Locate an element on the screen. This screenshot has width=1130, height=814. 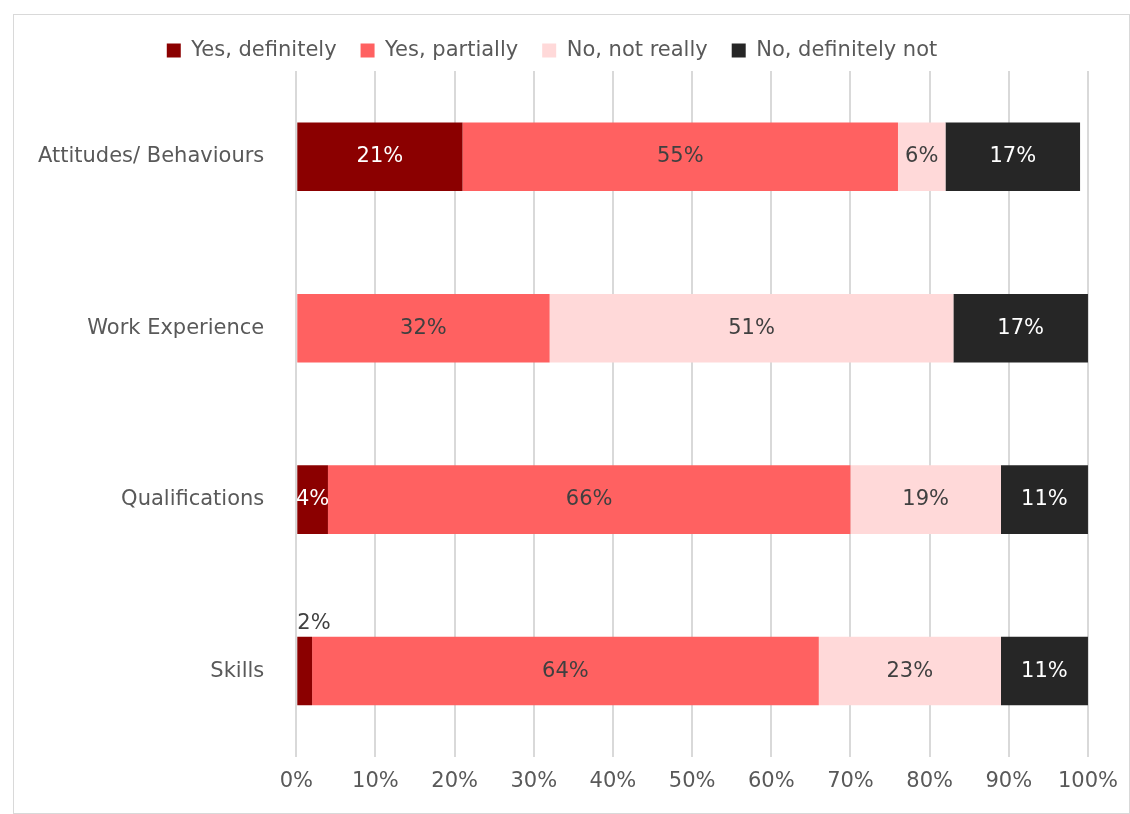
x-tick-label: 0% is located at coordinates (296, 779).